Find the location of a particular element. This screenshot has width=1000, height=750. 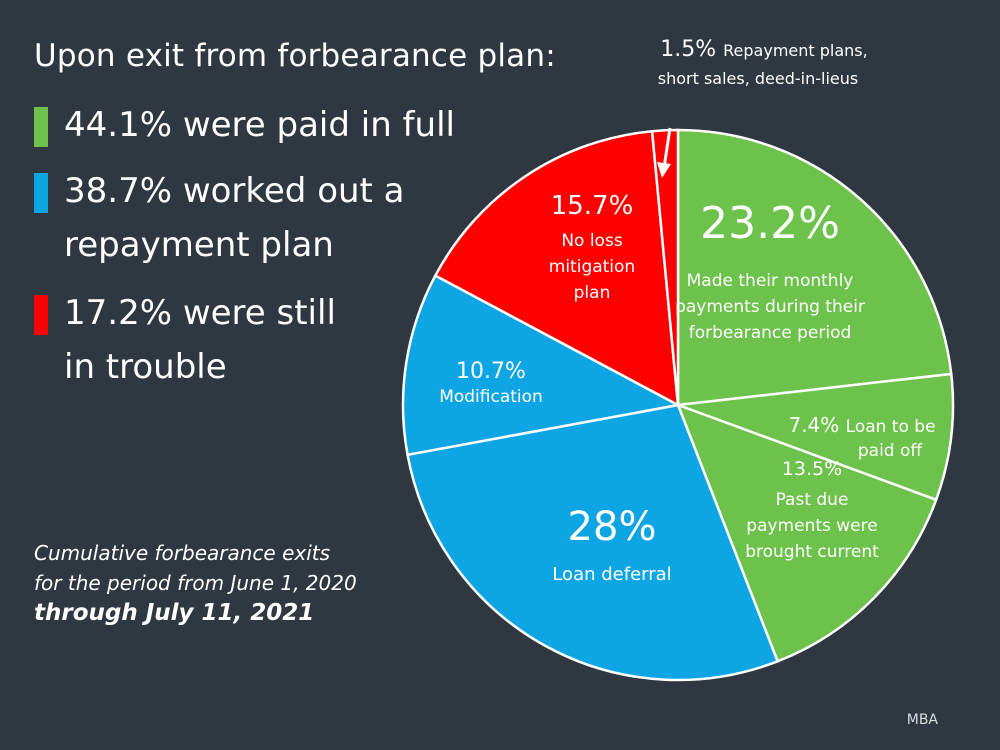

slice-pct: 7.4% is located at coordinates (816, 425).